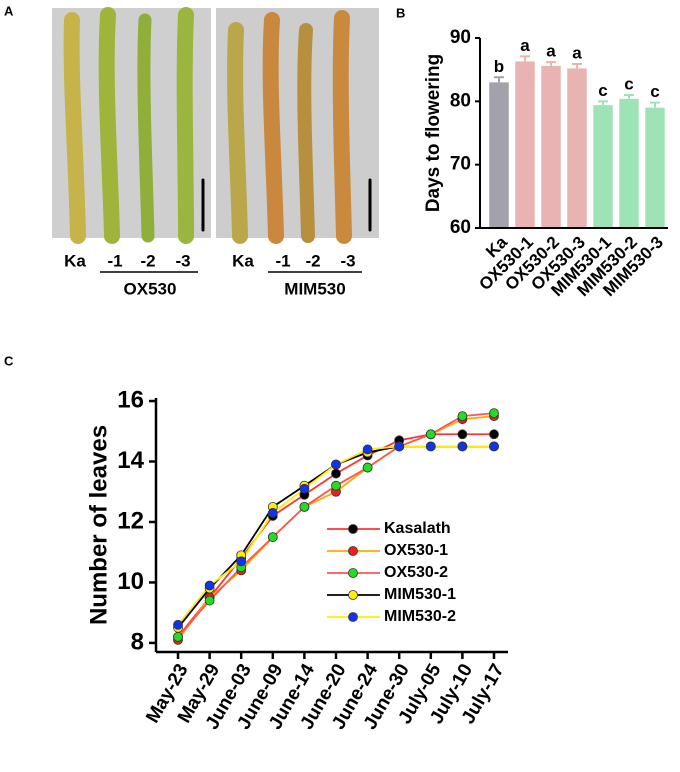 The width and height of the screenshot is (680, 772). What do you see at coordinates (417, 528) in the screenshot?
I see `legend-label: Kasalath` at bounding box center [417, 528].